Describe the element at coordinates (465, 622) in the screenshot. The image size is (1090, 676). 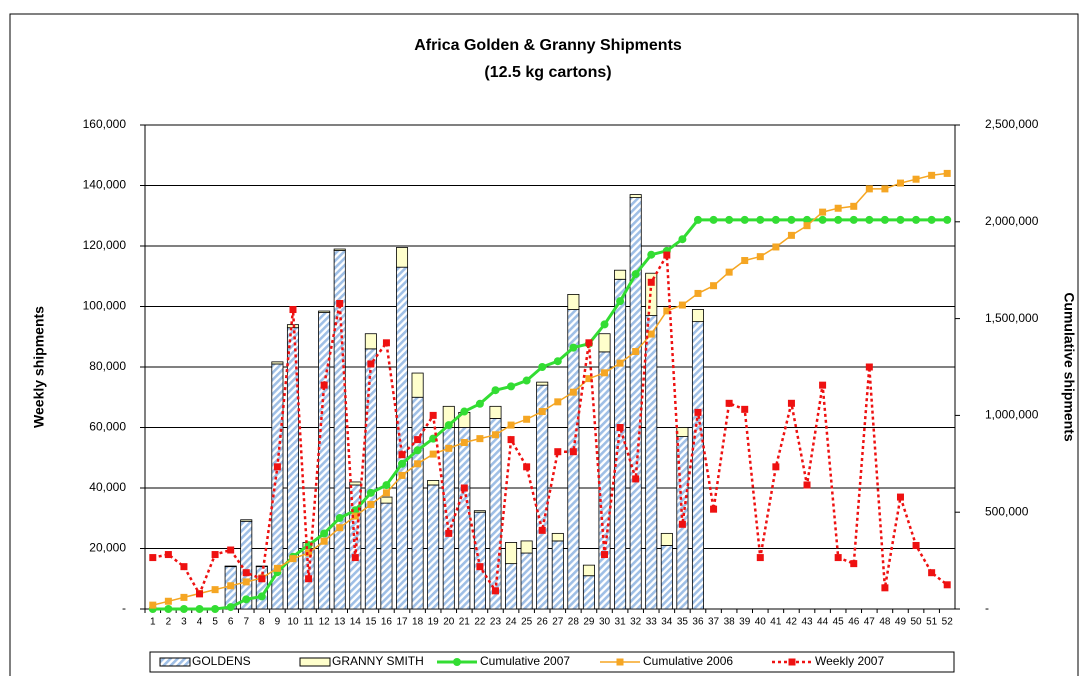
I see `x-tick-label: 21` at that location.